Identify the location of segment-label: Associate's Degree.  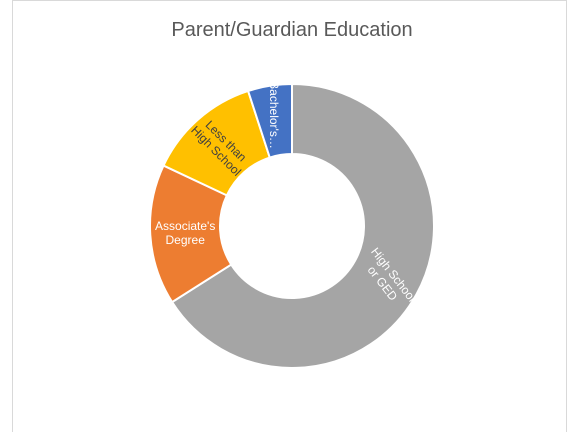
(185, 232).